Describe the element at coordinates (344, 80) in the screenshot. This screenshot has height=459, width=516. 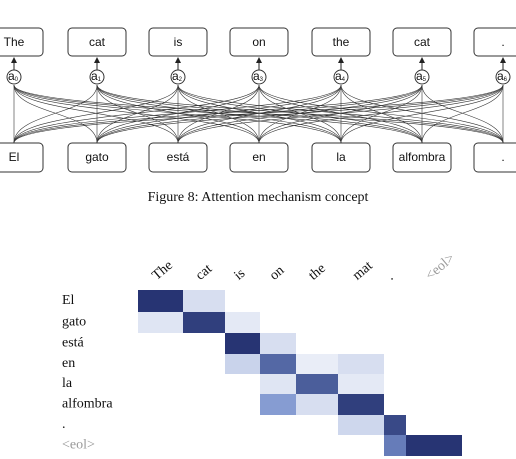
I see `attention-index: 4` at that location.